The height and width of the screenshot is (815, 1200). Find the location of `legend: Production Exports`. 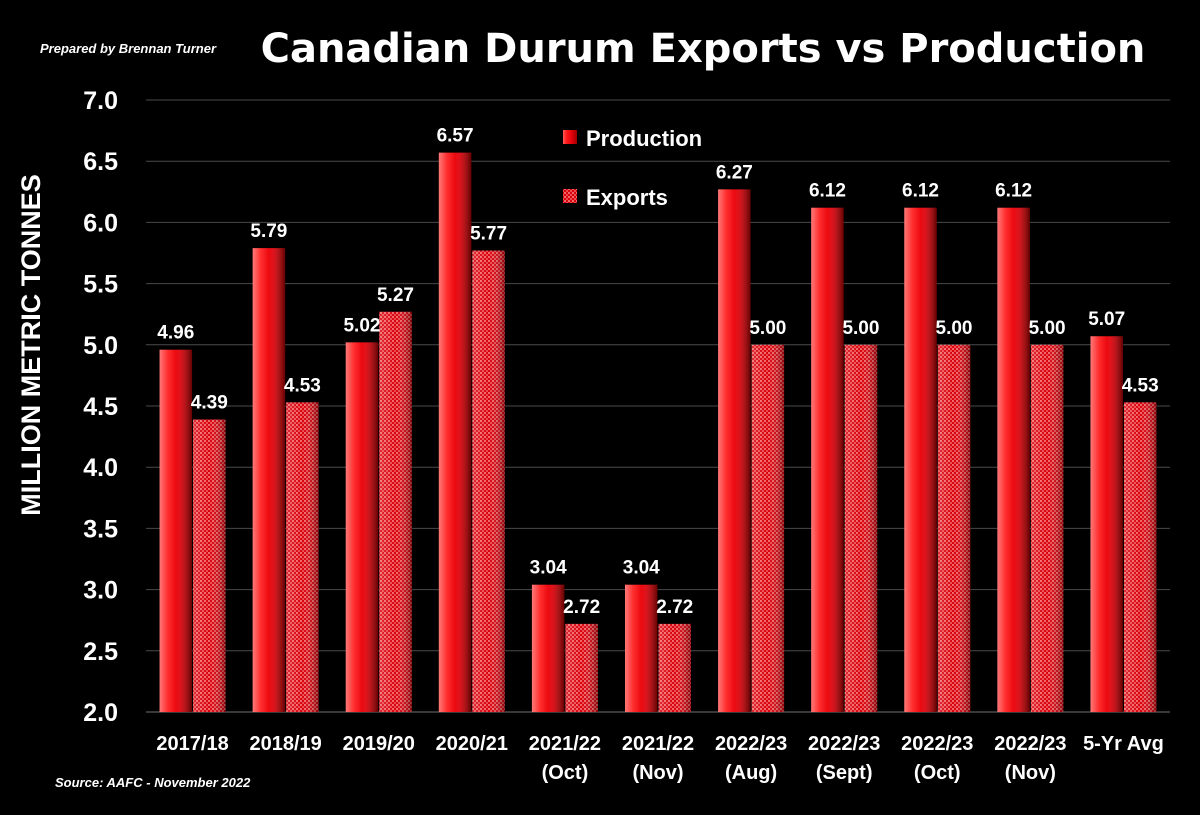

legend: Production Exports is located at coordinates (632, 168).